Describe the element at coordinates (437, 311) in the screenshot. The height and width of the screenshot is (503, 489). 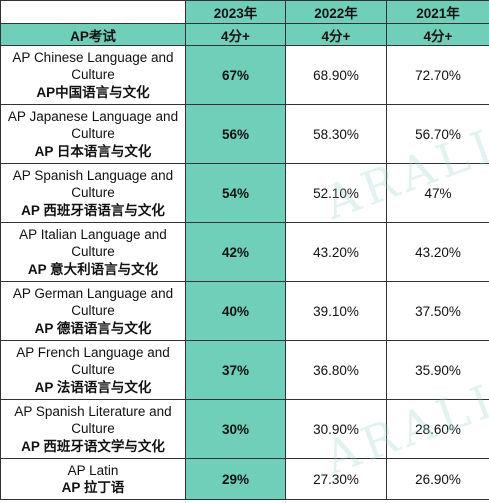
I see `rate-2021: 37.50%` at that location.